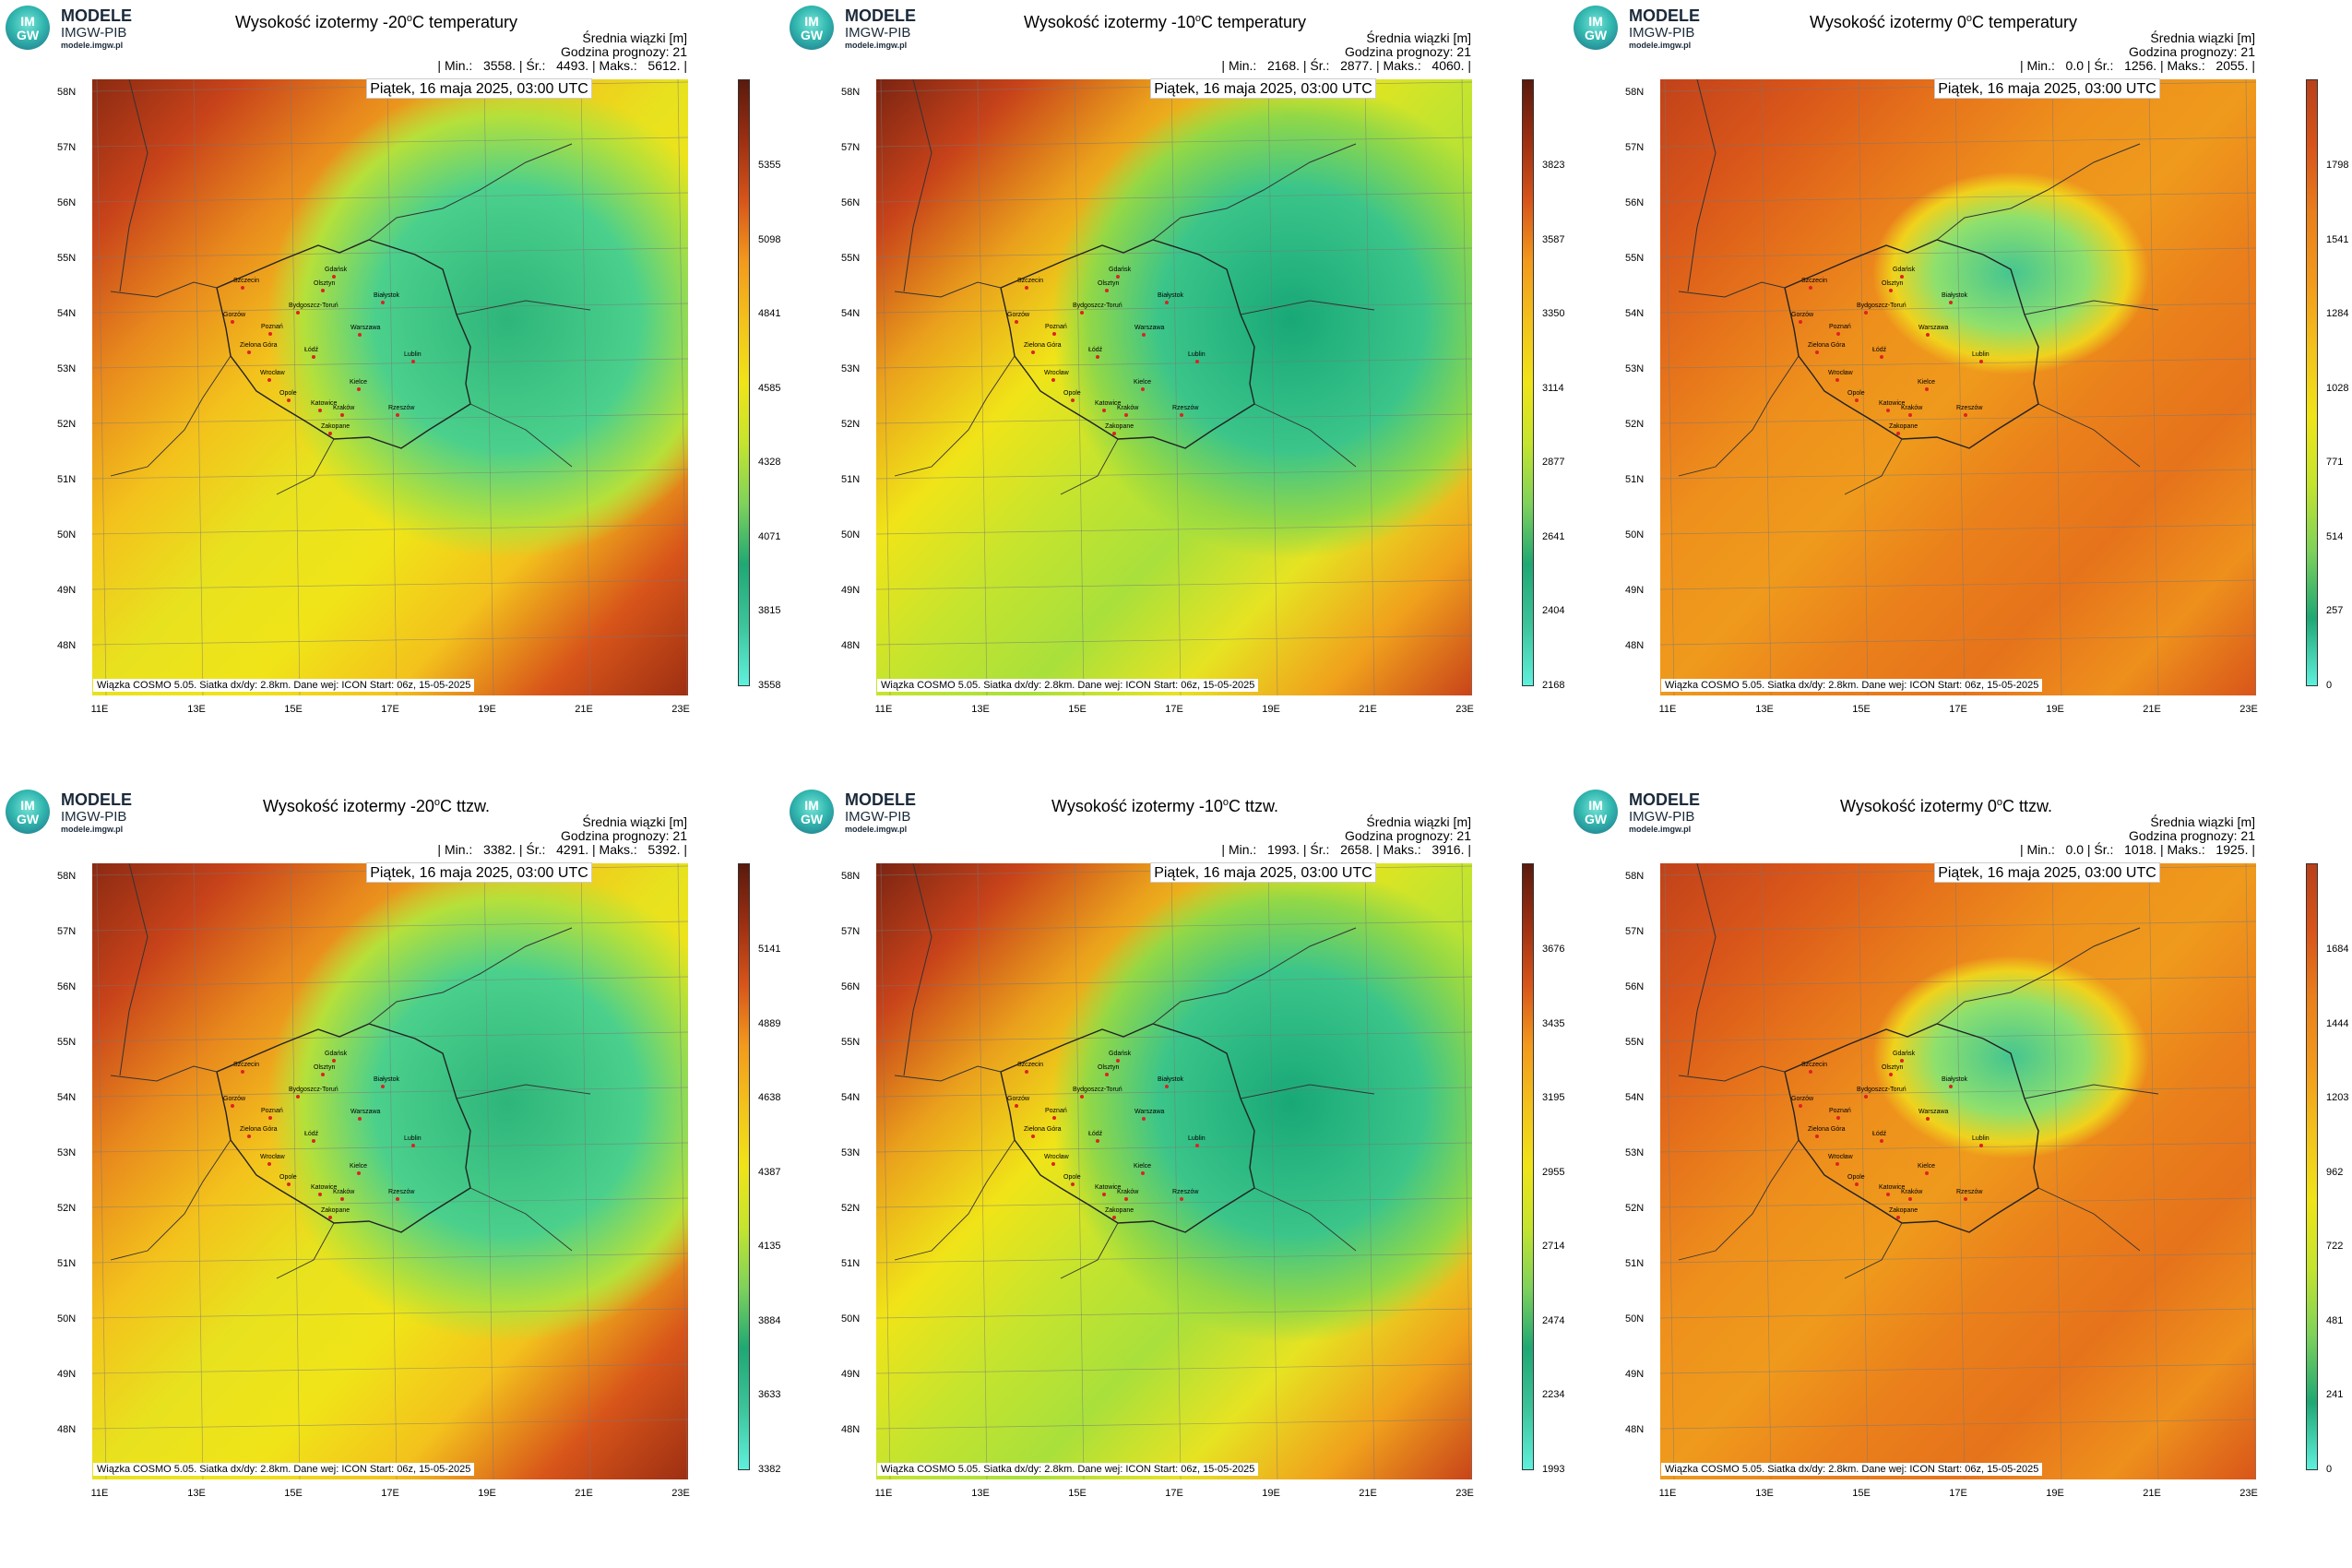  What do you see at coordinates (1635, 876) in the screenshot?
I see `lat-label: 58N` at bounding box center [1635, 876].